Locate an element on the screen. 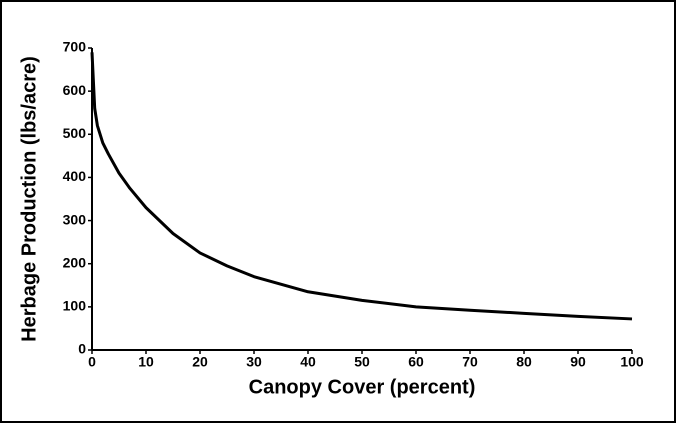 The height and width of the screenshot is (429, 677). y-tick-label: 700 is located at coordinates (75, 47).